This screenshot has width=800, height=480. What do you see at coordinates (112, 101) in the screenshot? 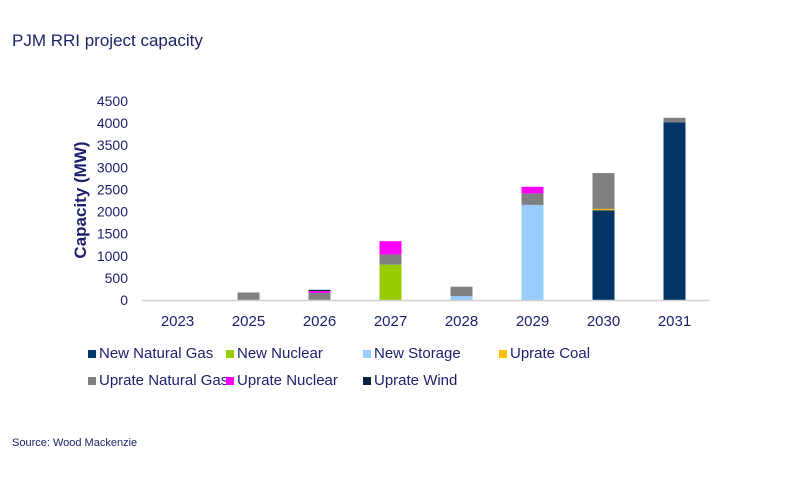
I see `y-tick-label: 4500` at bounding box center [112, 101].